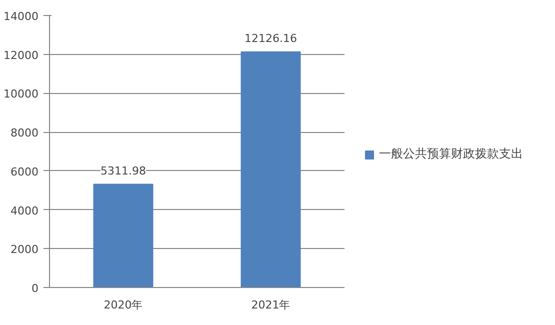 This screenshot has width=555, height=325. Describe the element at coordinates (123, 305) in the screenshot. I see `x-tick-label: 2020年` at that location.